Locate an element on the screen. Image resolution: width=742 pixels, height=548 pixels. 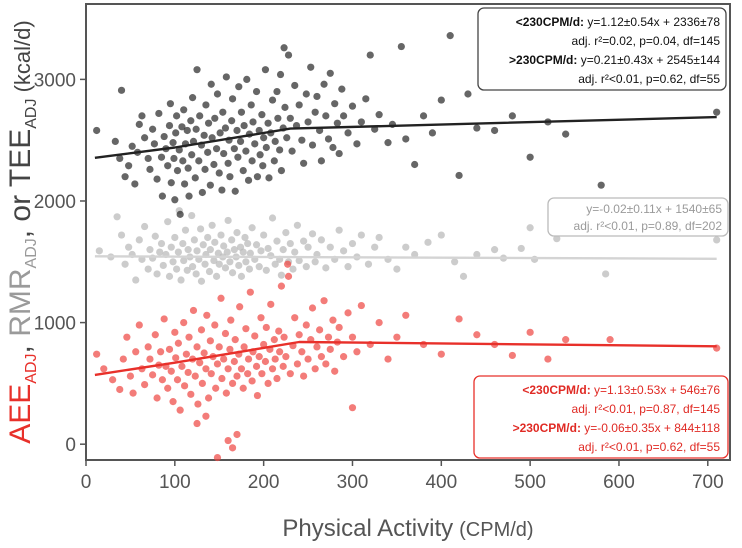
annotation-equation: adj. r²=0.02, p=0.04, df=145 is located at coordinates (646, 41).